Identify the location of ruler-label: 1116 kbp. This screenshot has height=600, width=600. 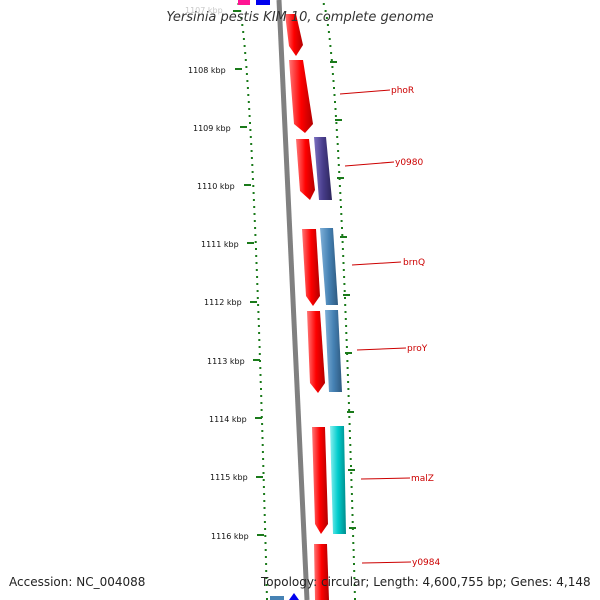
(230, 536).